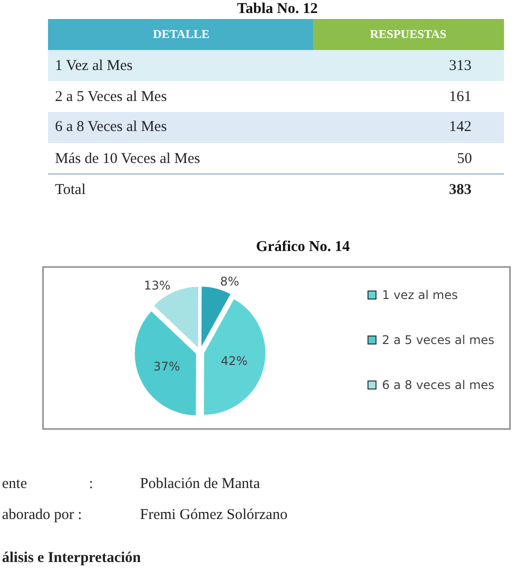 The height and width of the screenshot is (573, 514). Describe the element at coordinates (200, 484) in the screenshot. I see `text: Población de Manta` at that location.